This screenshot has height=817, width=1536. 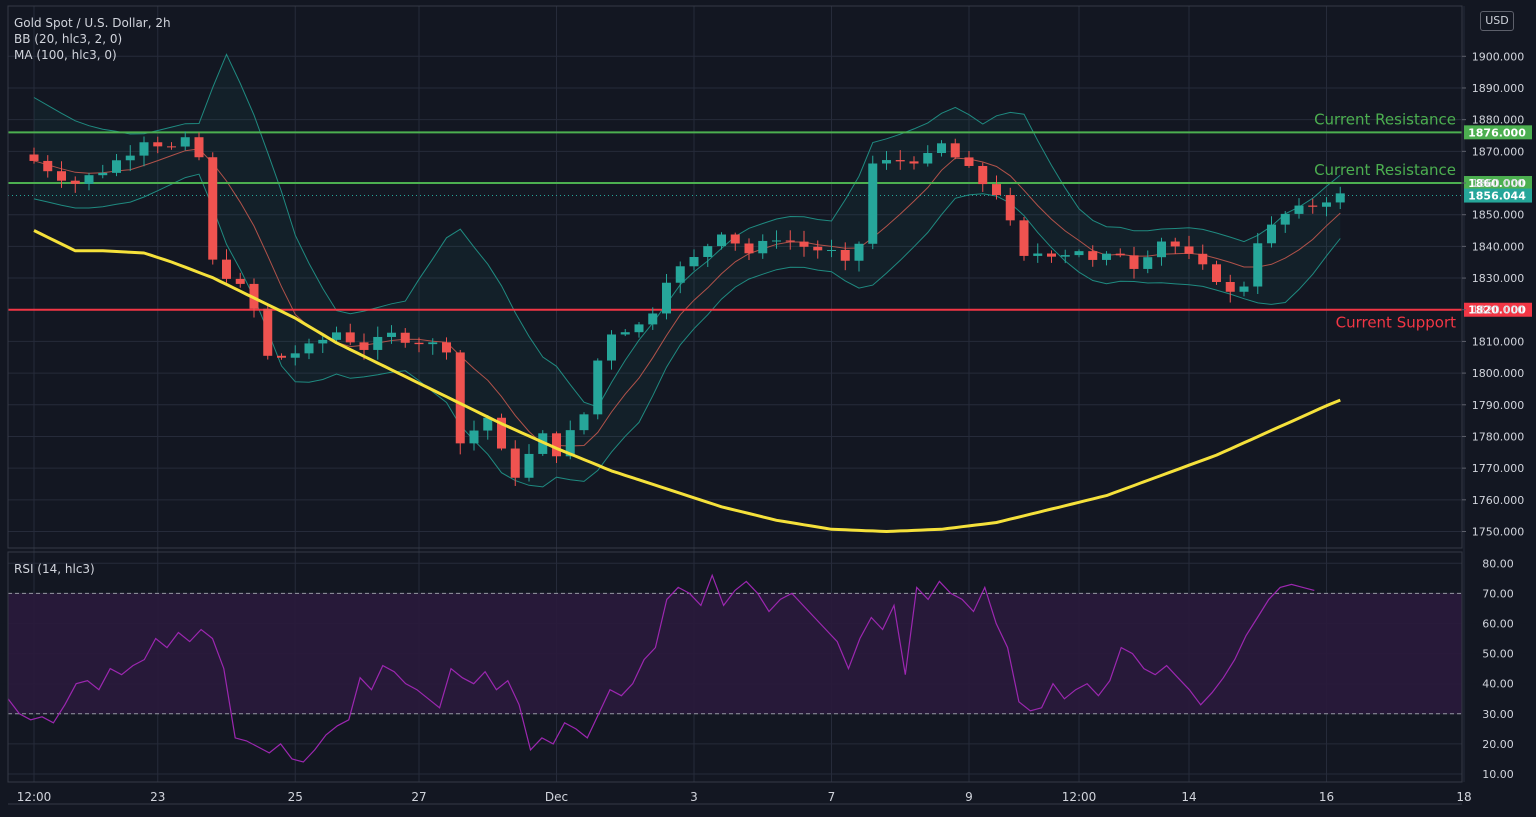 I want to click on time-tick-label: 12:00, so click(x=34, y=797).